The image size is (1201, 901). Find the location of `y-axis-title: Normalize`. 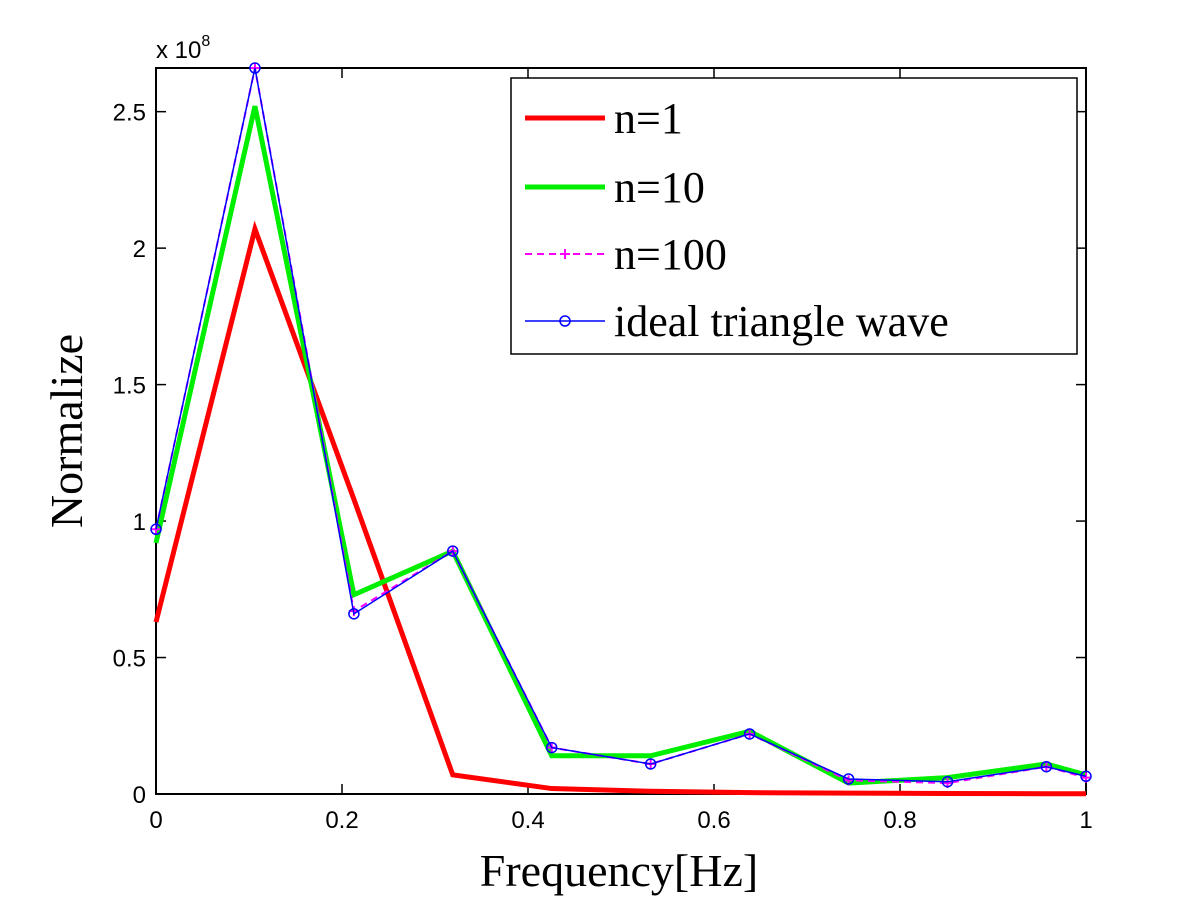

y-axis-title: Normalize is located at coordinates (66, 431).